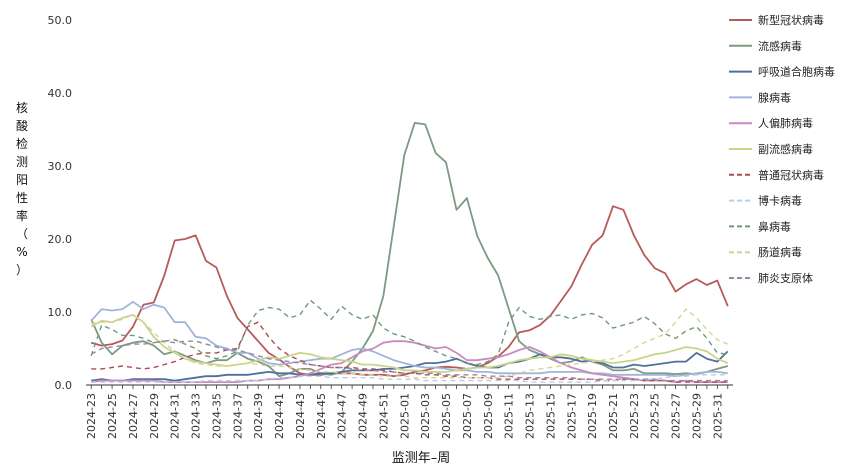 The height and width of the screenshot is (472, 849). Describe the element at coordinates (22, 189) in the screenshot. I see `y-axis-label: 核酸检测阳性率 （% ）` at that location.